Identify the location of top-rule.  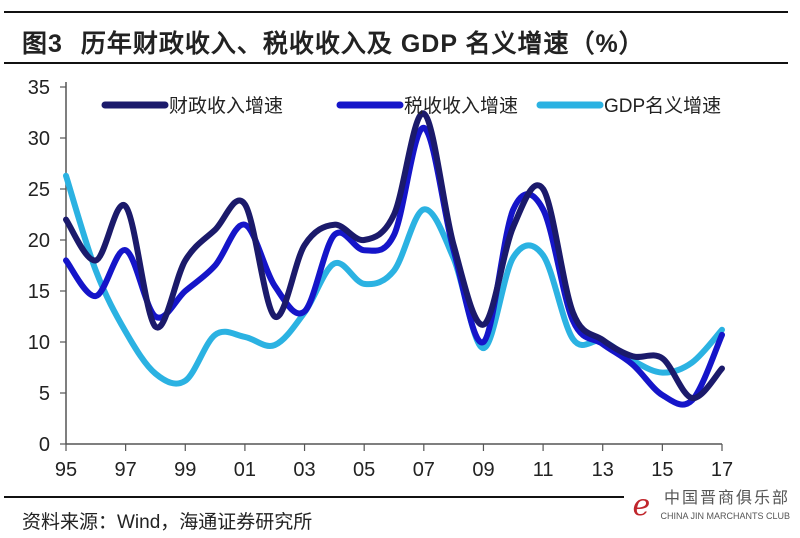
(396, 12).